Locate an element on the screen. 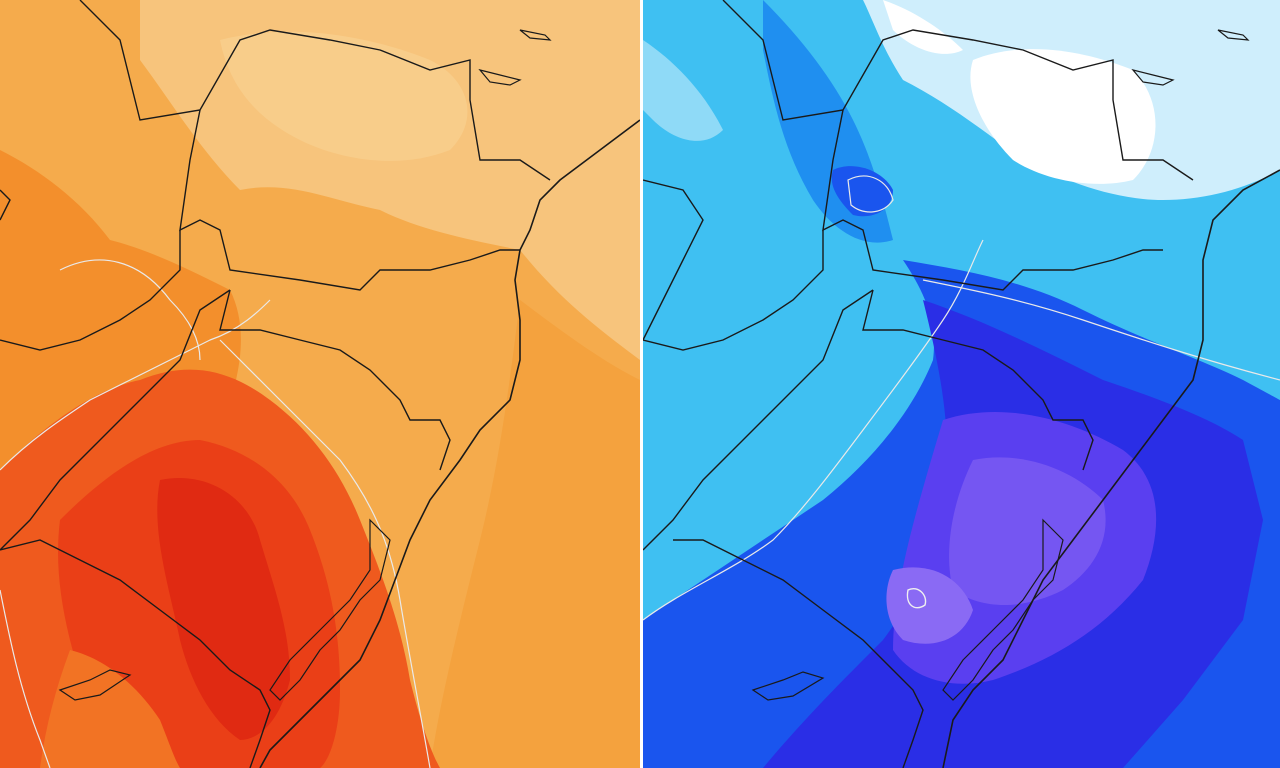 The image size is (1280, 768). cold-lagoon is located at coordinates (1003, 609).